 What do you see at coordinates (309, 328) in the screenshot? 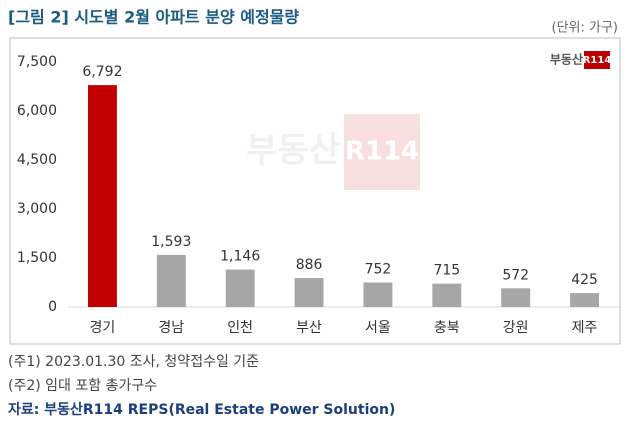
I see `x-tick-label: 부산` at bounding box center [309, 328].